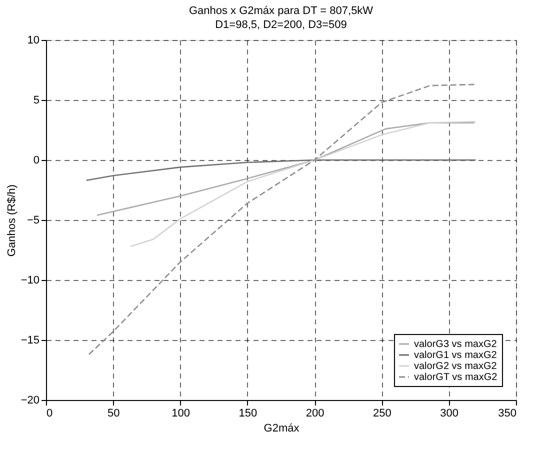 Image resolution: width=548 pixels, height=459 pixels. I want to click on x-tick-label: 200, so click(315, 414).